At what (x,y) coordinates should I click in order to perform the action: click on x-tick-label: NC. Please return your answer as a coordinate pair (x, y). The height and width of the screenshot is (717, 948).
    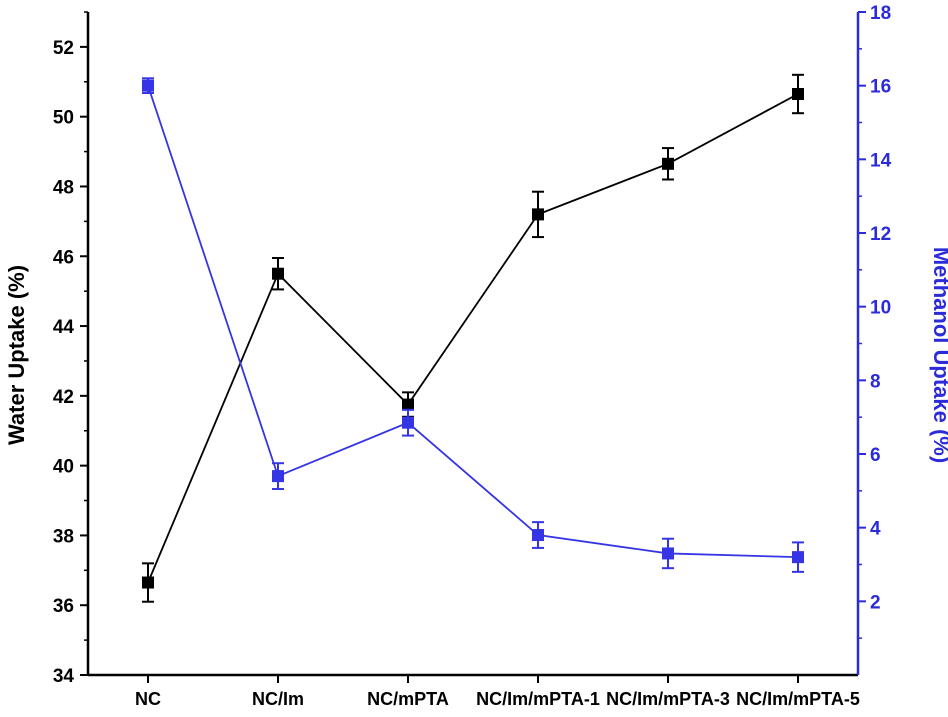
    Looking at the image, I should click on (148, 699).